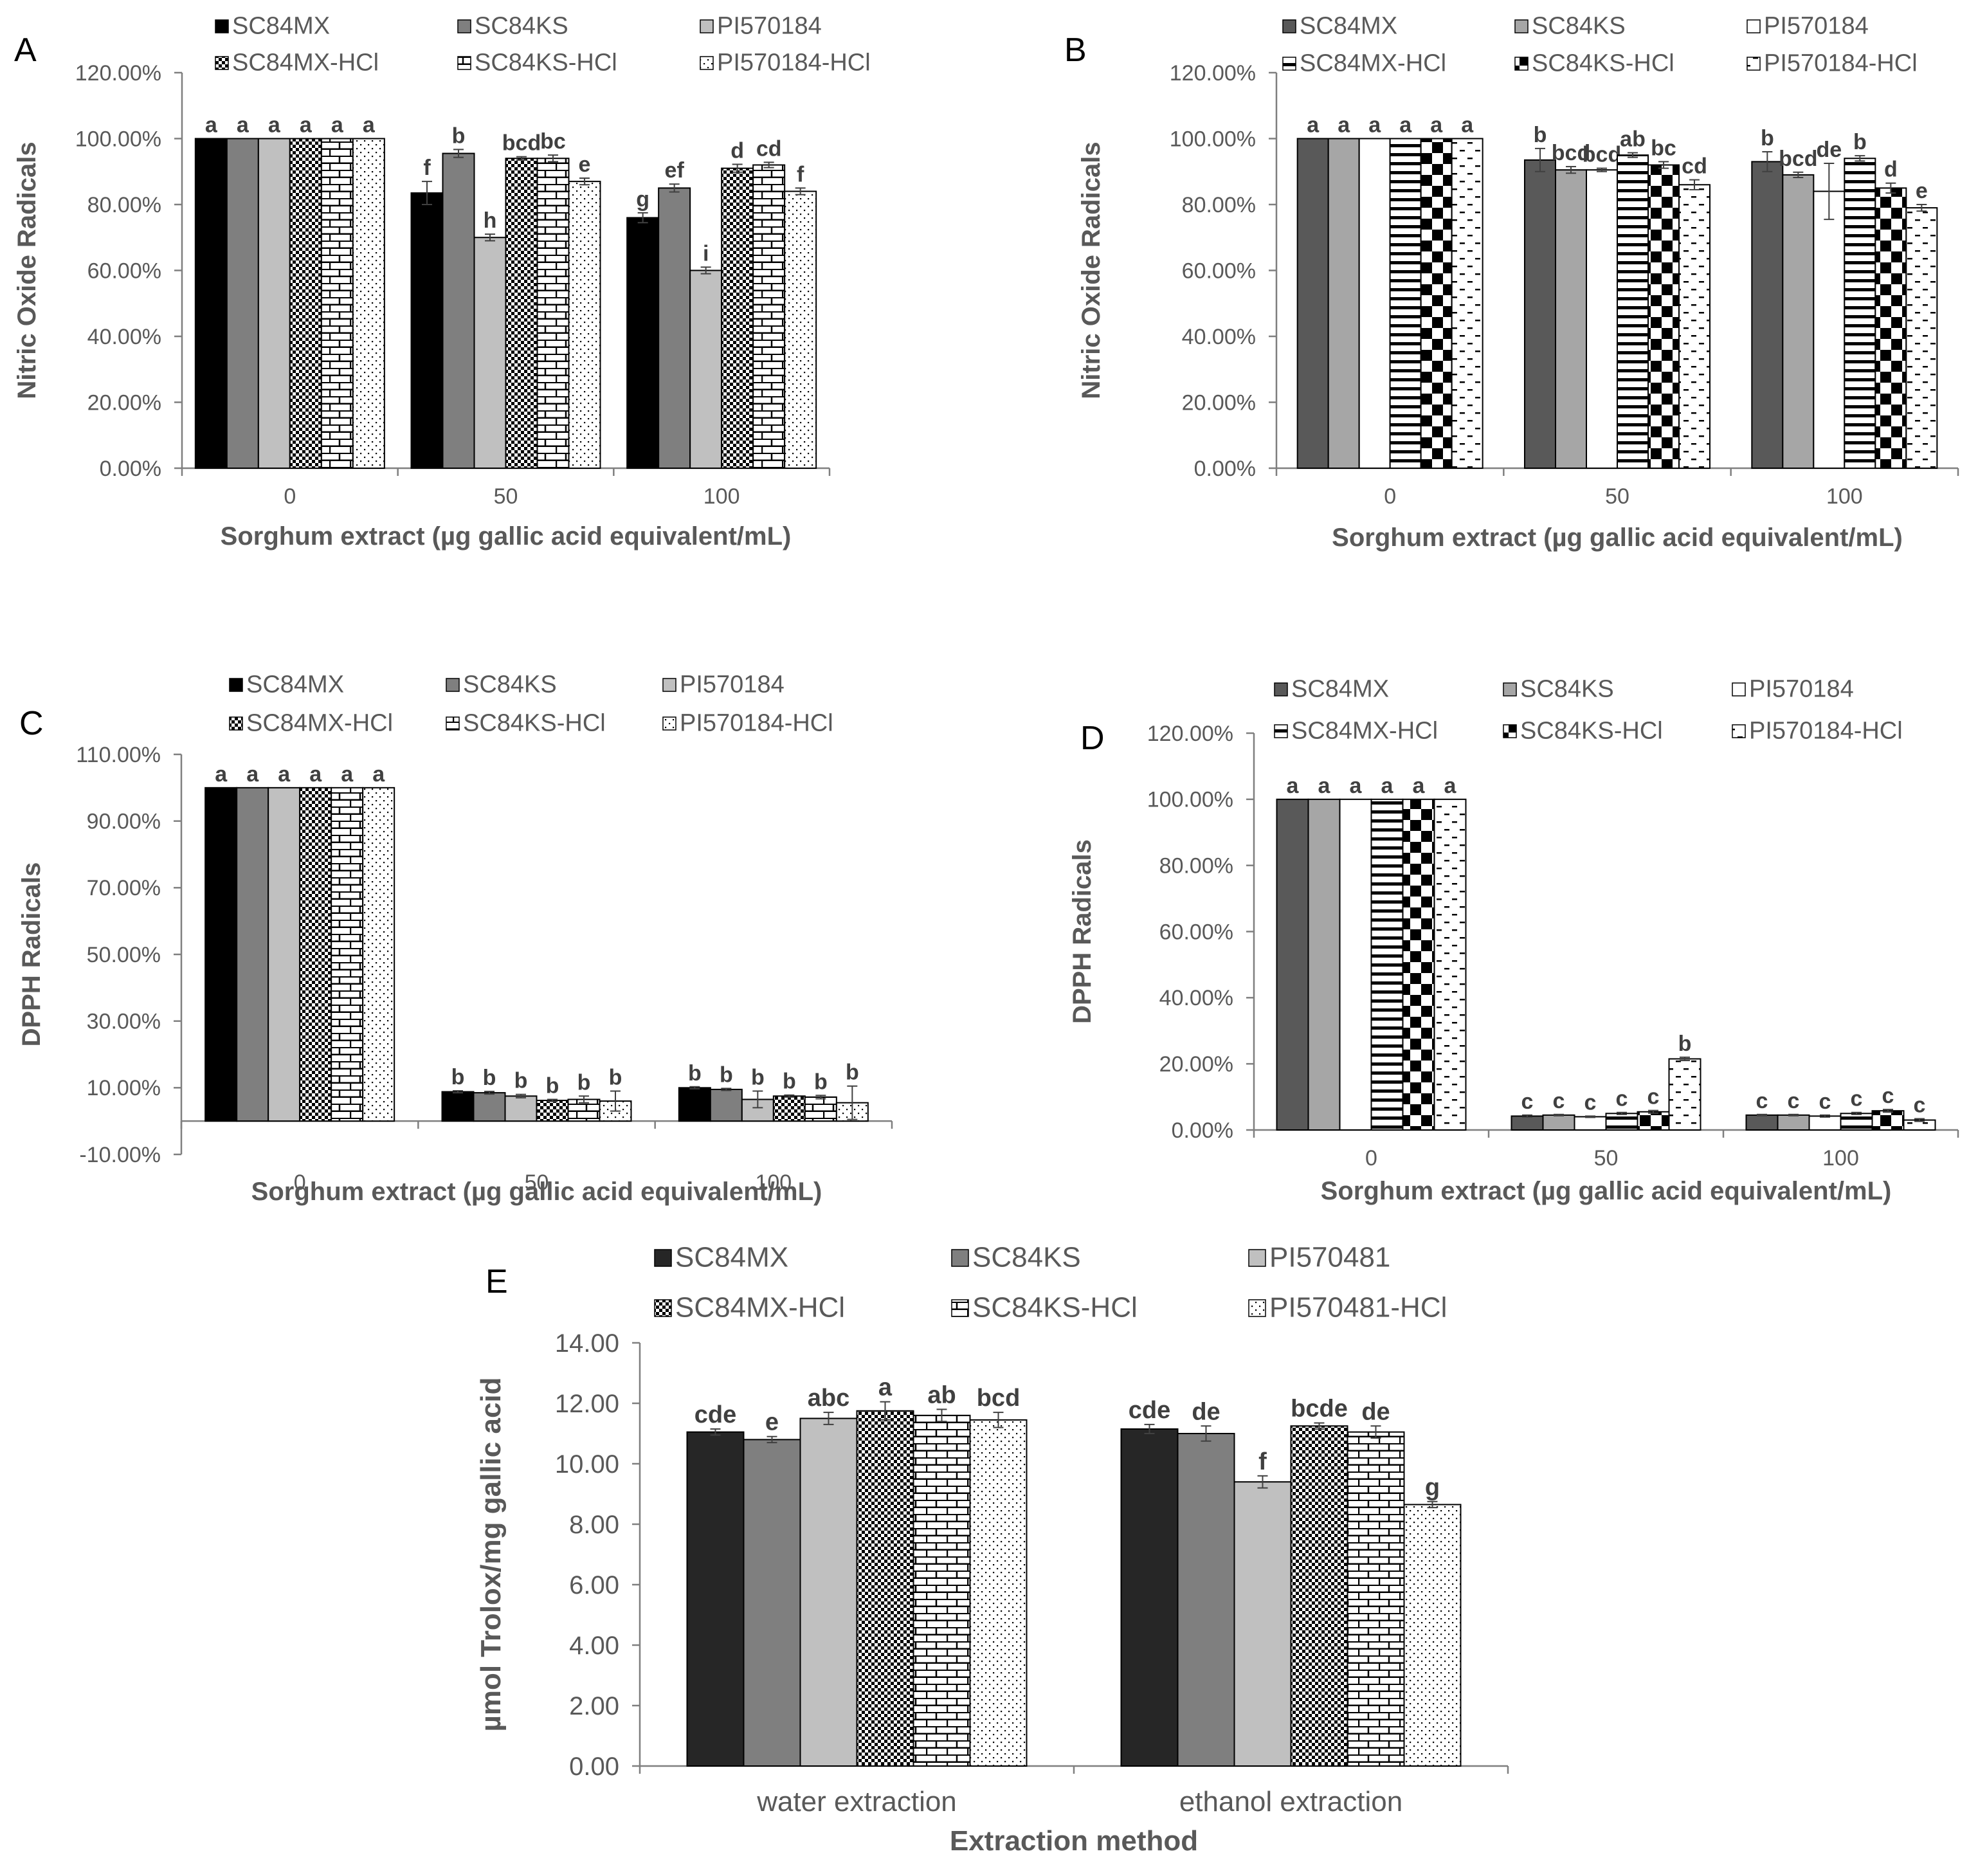 The width and height of the screenshot is (1969, 1876). I want to click on y-tick-label: 10.00, so click(587, 1464).